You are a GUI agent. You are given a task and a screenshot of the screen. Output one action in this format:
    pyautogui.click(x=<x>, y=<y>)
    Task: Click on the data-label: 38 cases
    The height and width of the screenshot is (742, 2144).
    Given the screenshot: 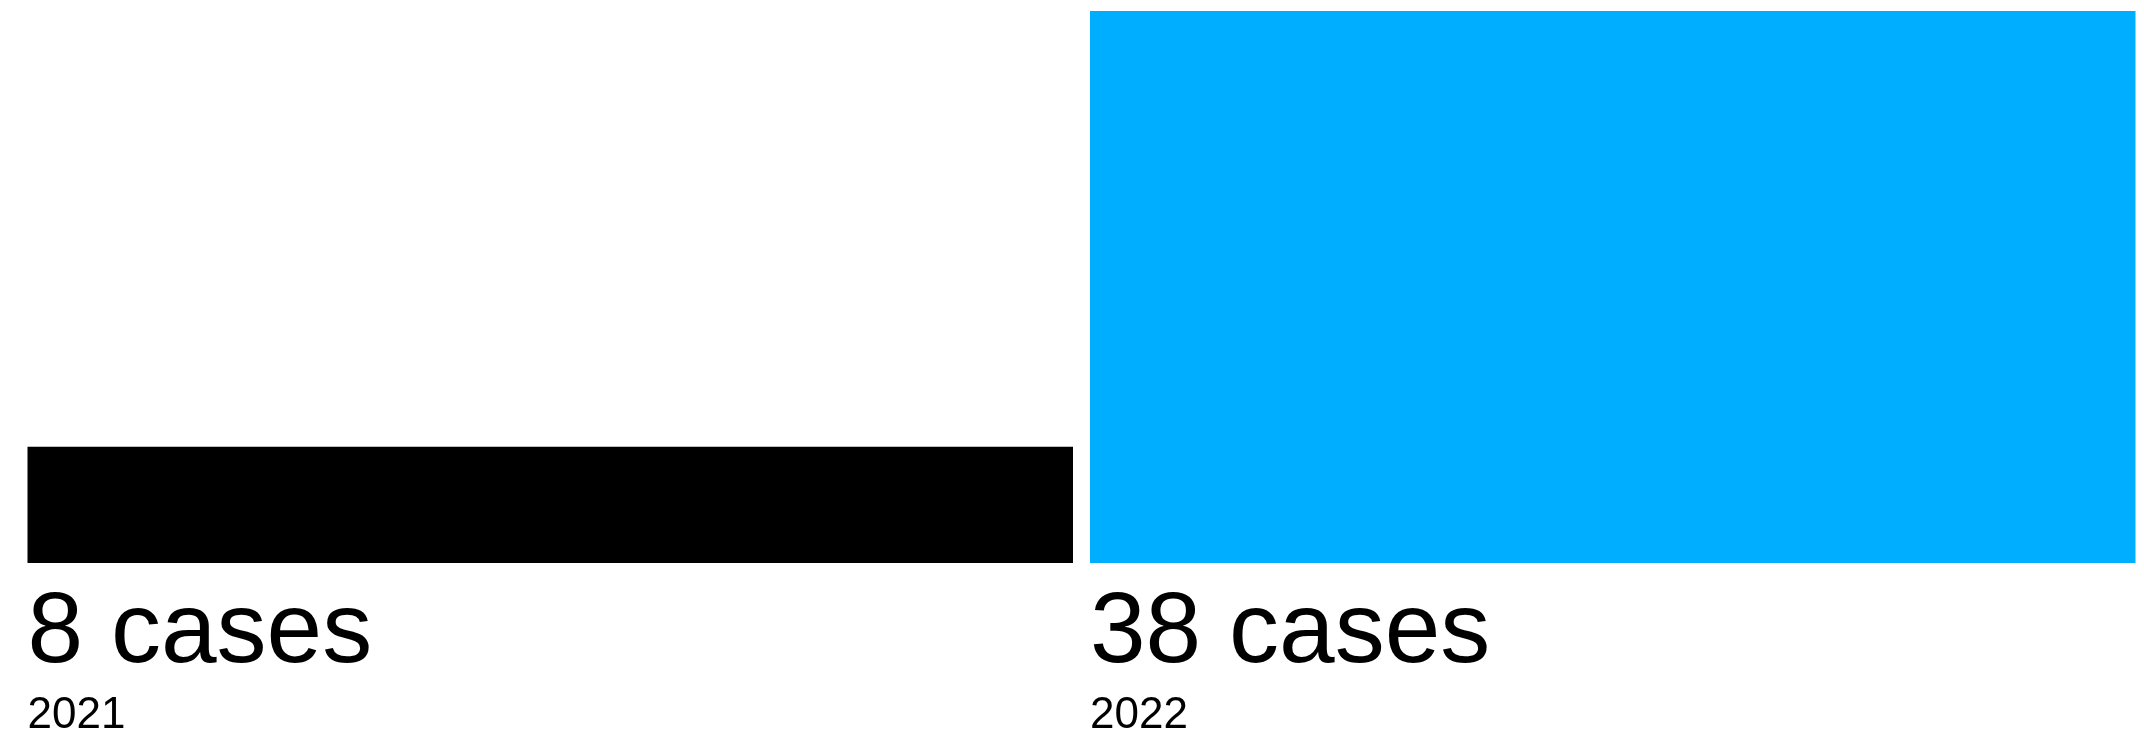 What is the action you would take?
    pyautogui.click(x=1290, y=627)
    